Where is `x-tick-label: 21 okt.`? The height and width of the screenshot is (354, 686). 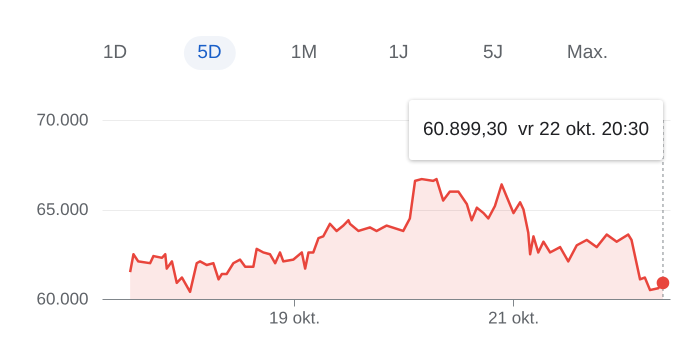
x-tick-label: 21 okt. is located at coordinates (514, 318).